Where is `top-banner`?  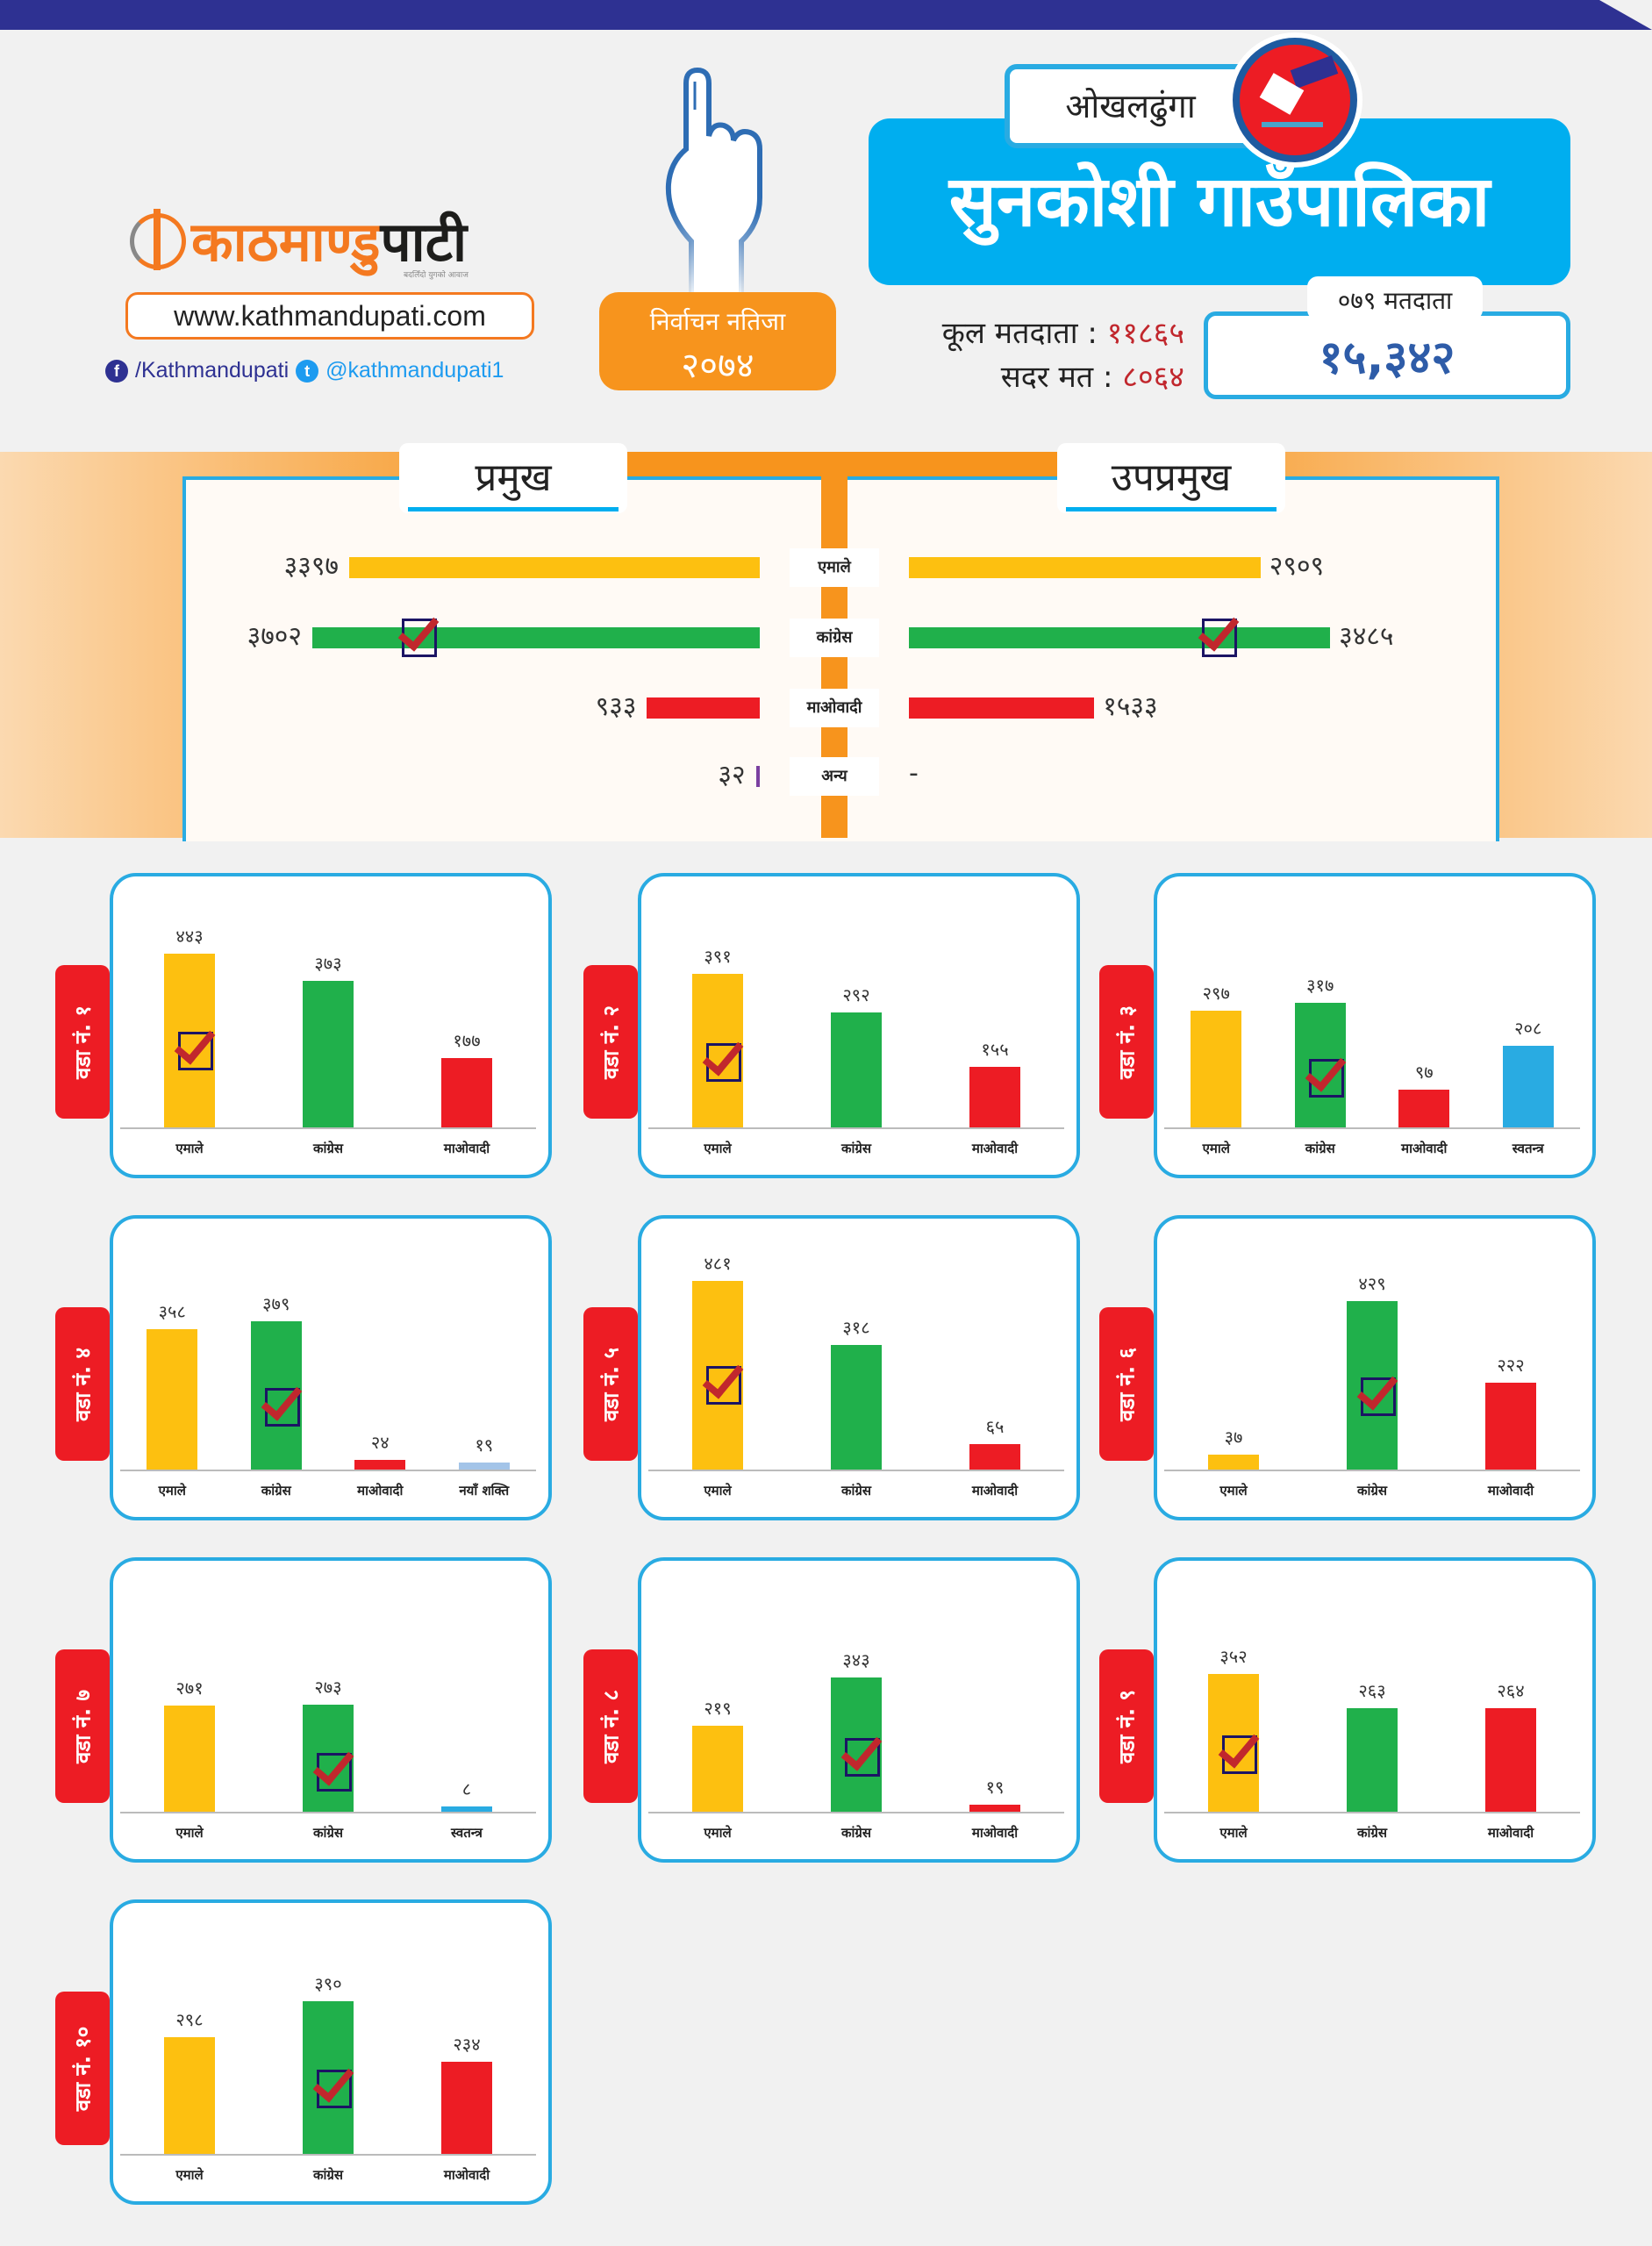
top-banner is located at coordinates (826, 15).